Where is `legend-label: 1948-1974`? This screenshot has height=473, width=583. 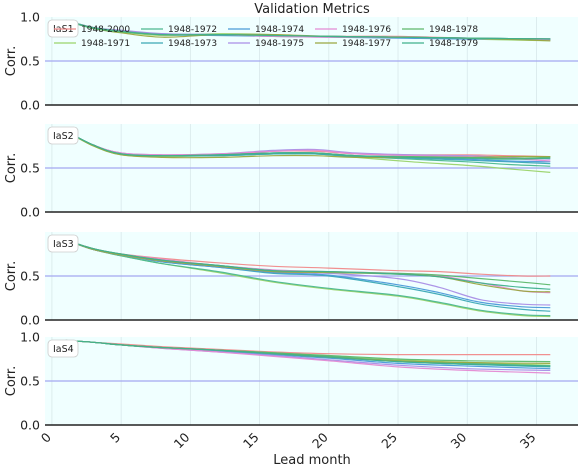 legend-label: 1948-1974 is located at coordinates (279, 30).